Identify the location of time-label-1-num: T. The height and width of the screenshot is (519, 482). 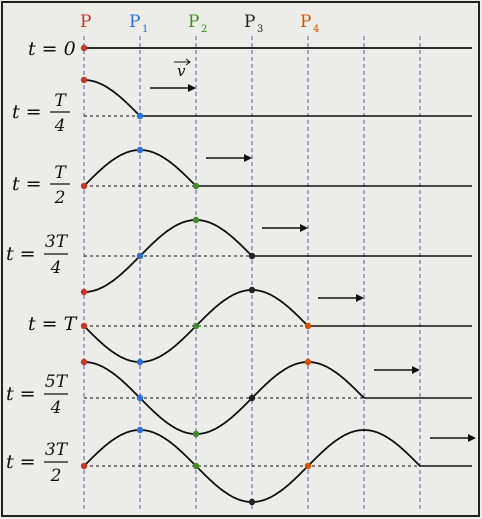
(60, 101).